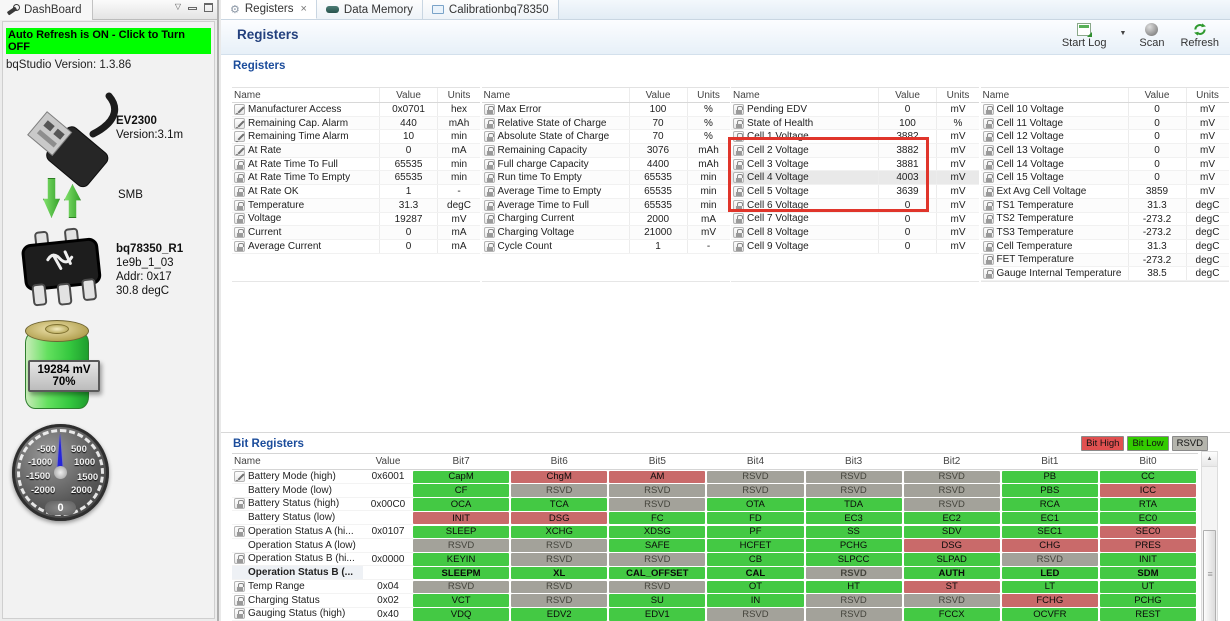  I want to click on bit-cell: CC, so click(1147, 477).